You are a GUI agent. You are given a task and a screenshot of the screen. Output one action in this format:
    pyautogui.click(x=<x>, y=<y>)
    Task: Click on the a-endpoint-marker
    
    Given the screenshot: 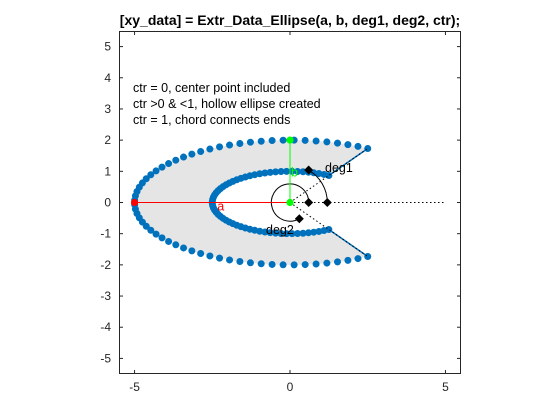 What is the action you would take?
    pyautogui.click(x=134, y=202)
    